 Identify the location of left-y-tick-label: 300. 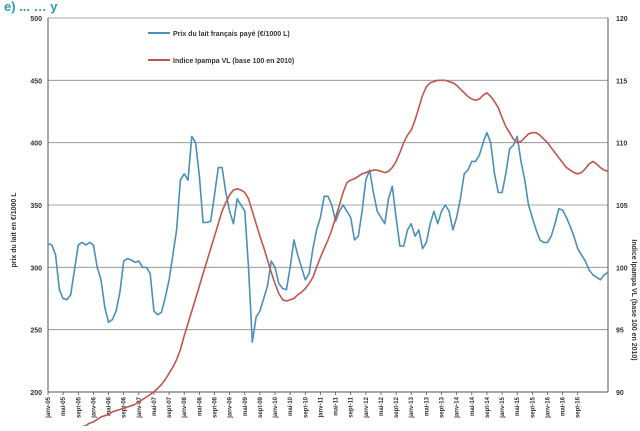
(36, 268).